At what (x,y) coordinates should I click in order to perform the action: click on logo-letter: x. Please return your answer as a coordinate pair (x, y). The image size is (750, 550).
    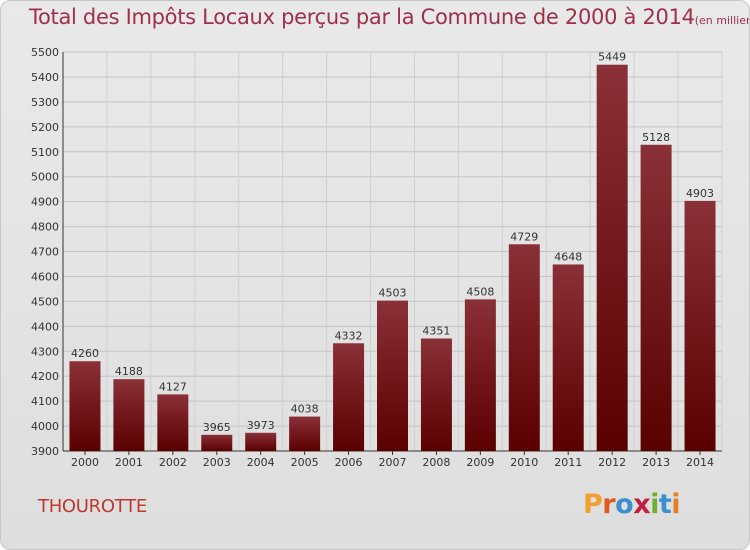
    Looking at the image, I should click on (642, 504).